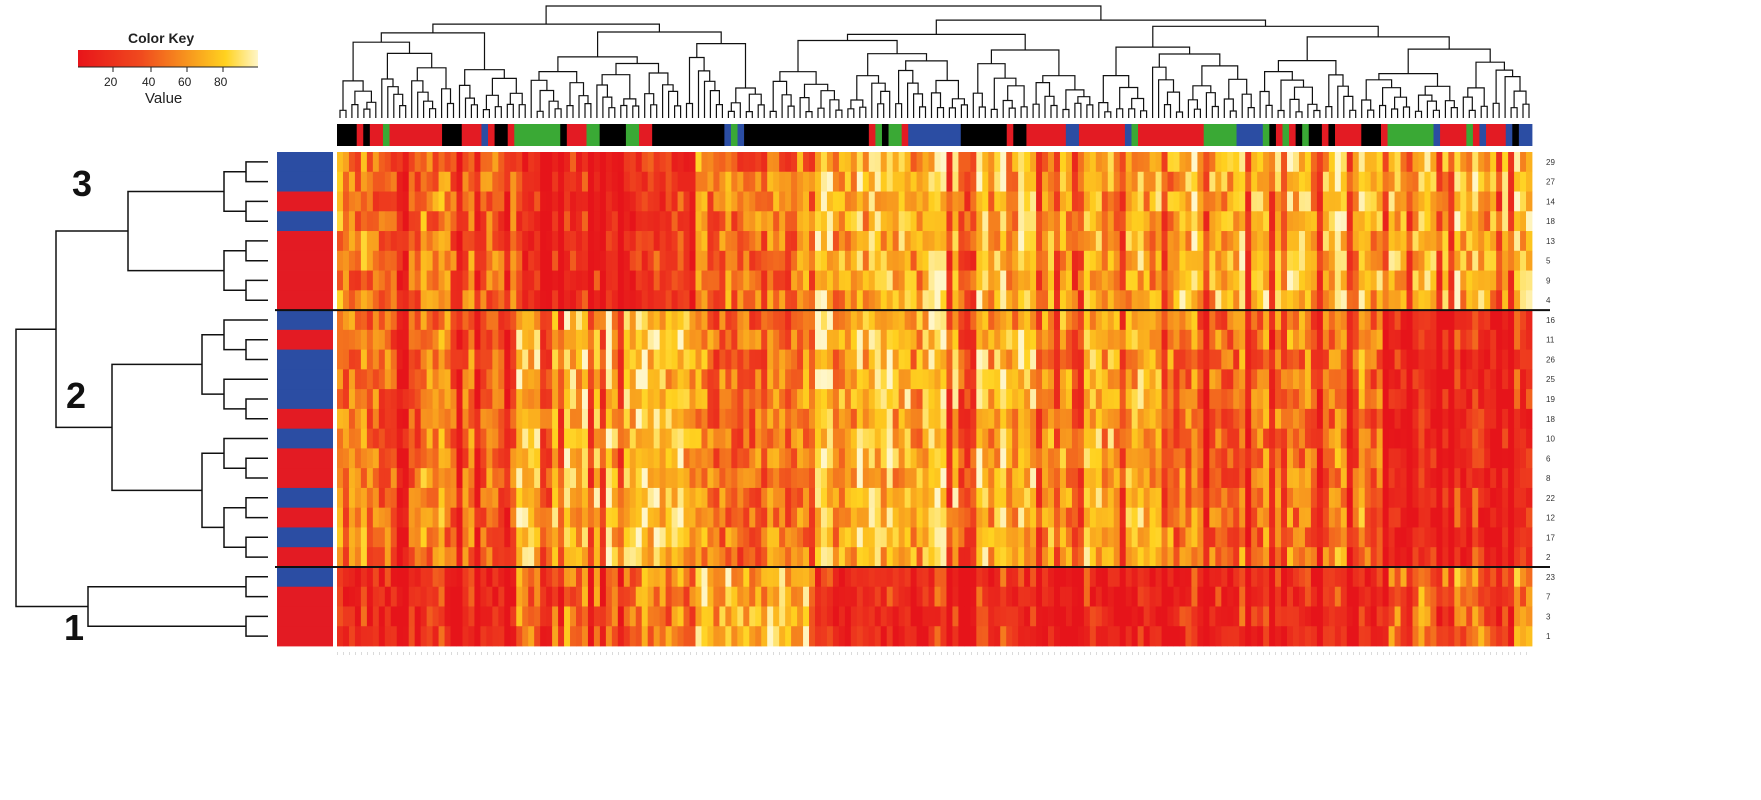 This screenshot has width=1761, height=800. What do you see at coordinates (1325, 135) in the screenshot?
I see `column-group-marker` at bounding box center [1325, 135].